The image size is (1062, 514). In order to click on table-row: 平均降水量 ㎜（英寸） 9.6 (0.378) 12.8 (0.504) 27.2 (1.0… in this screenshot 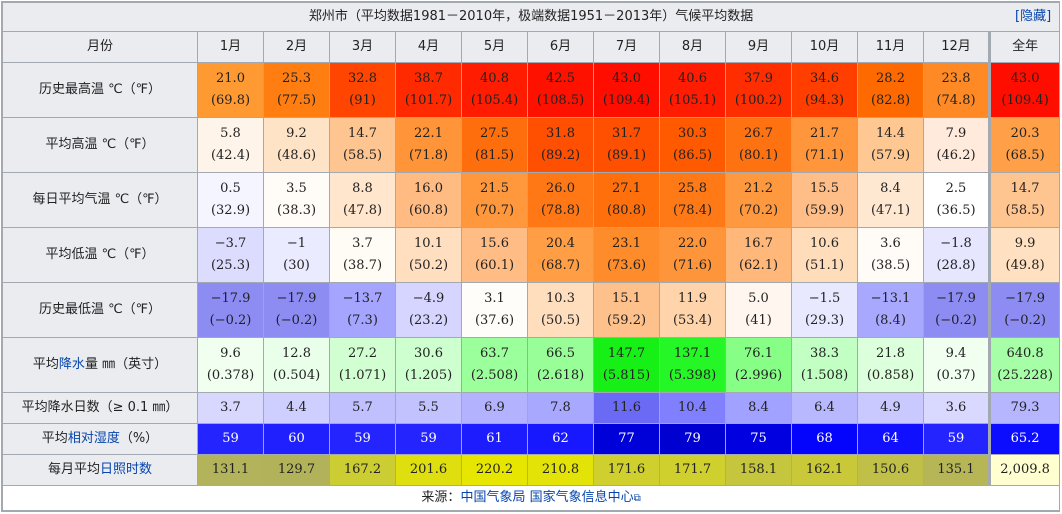, I will do `click(531, 365)`.